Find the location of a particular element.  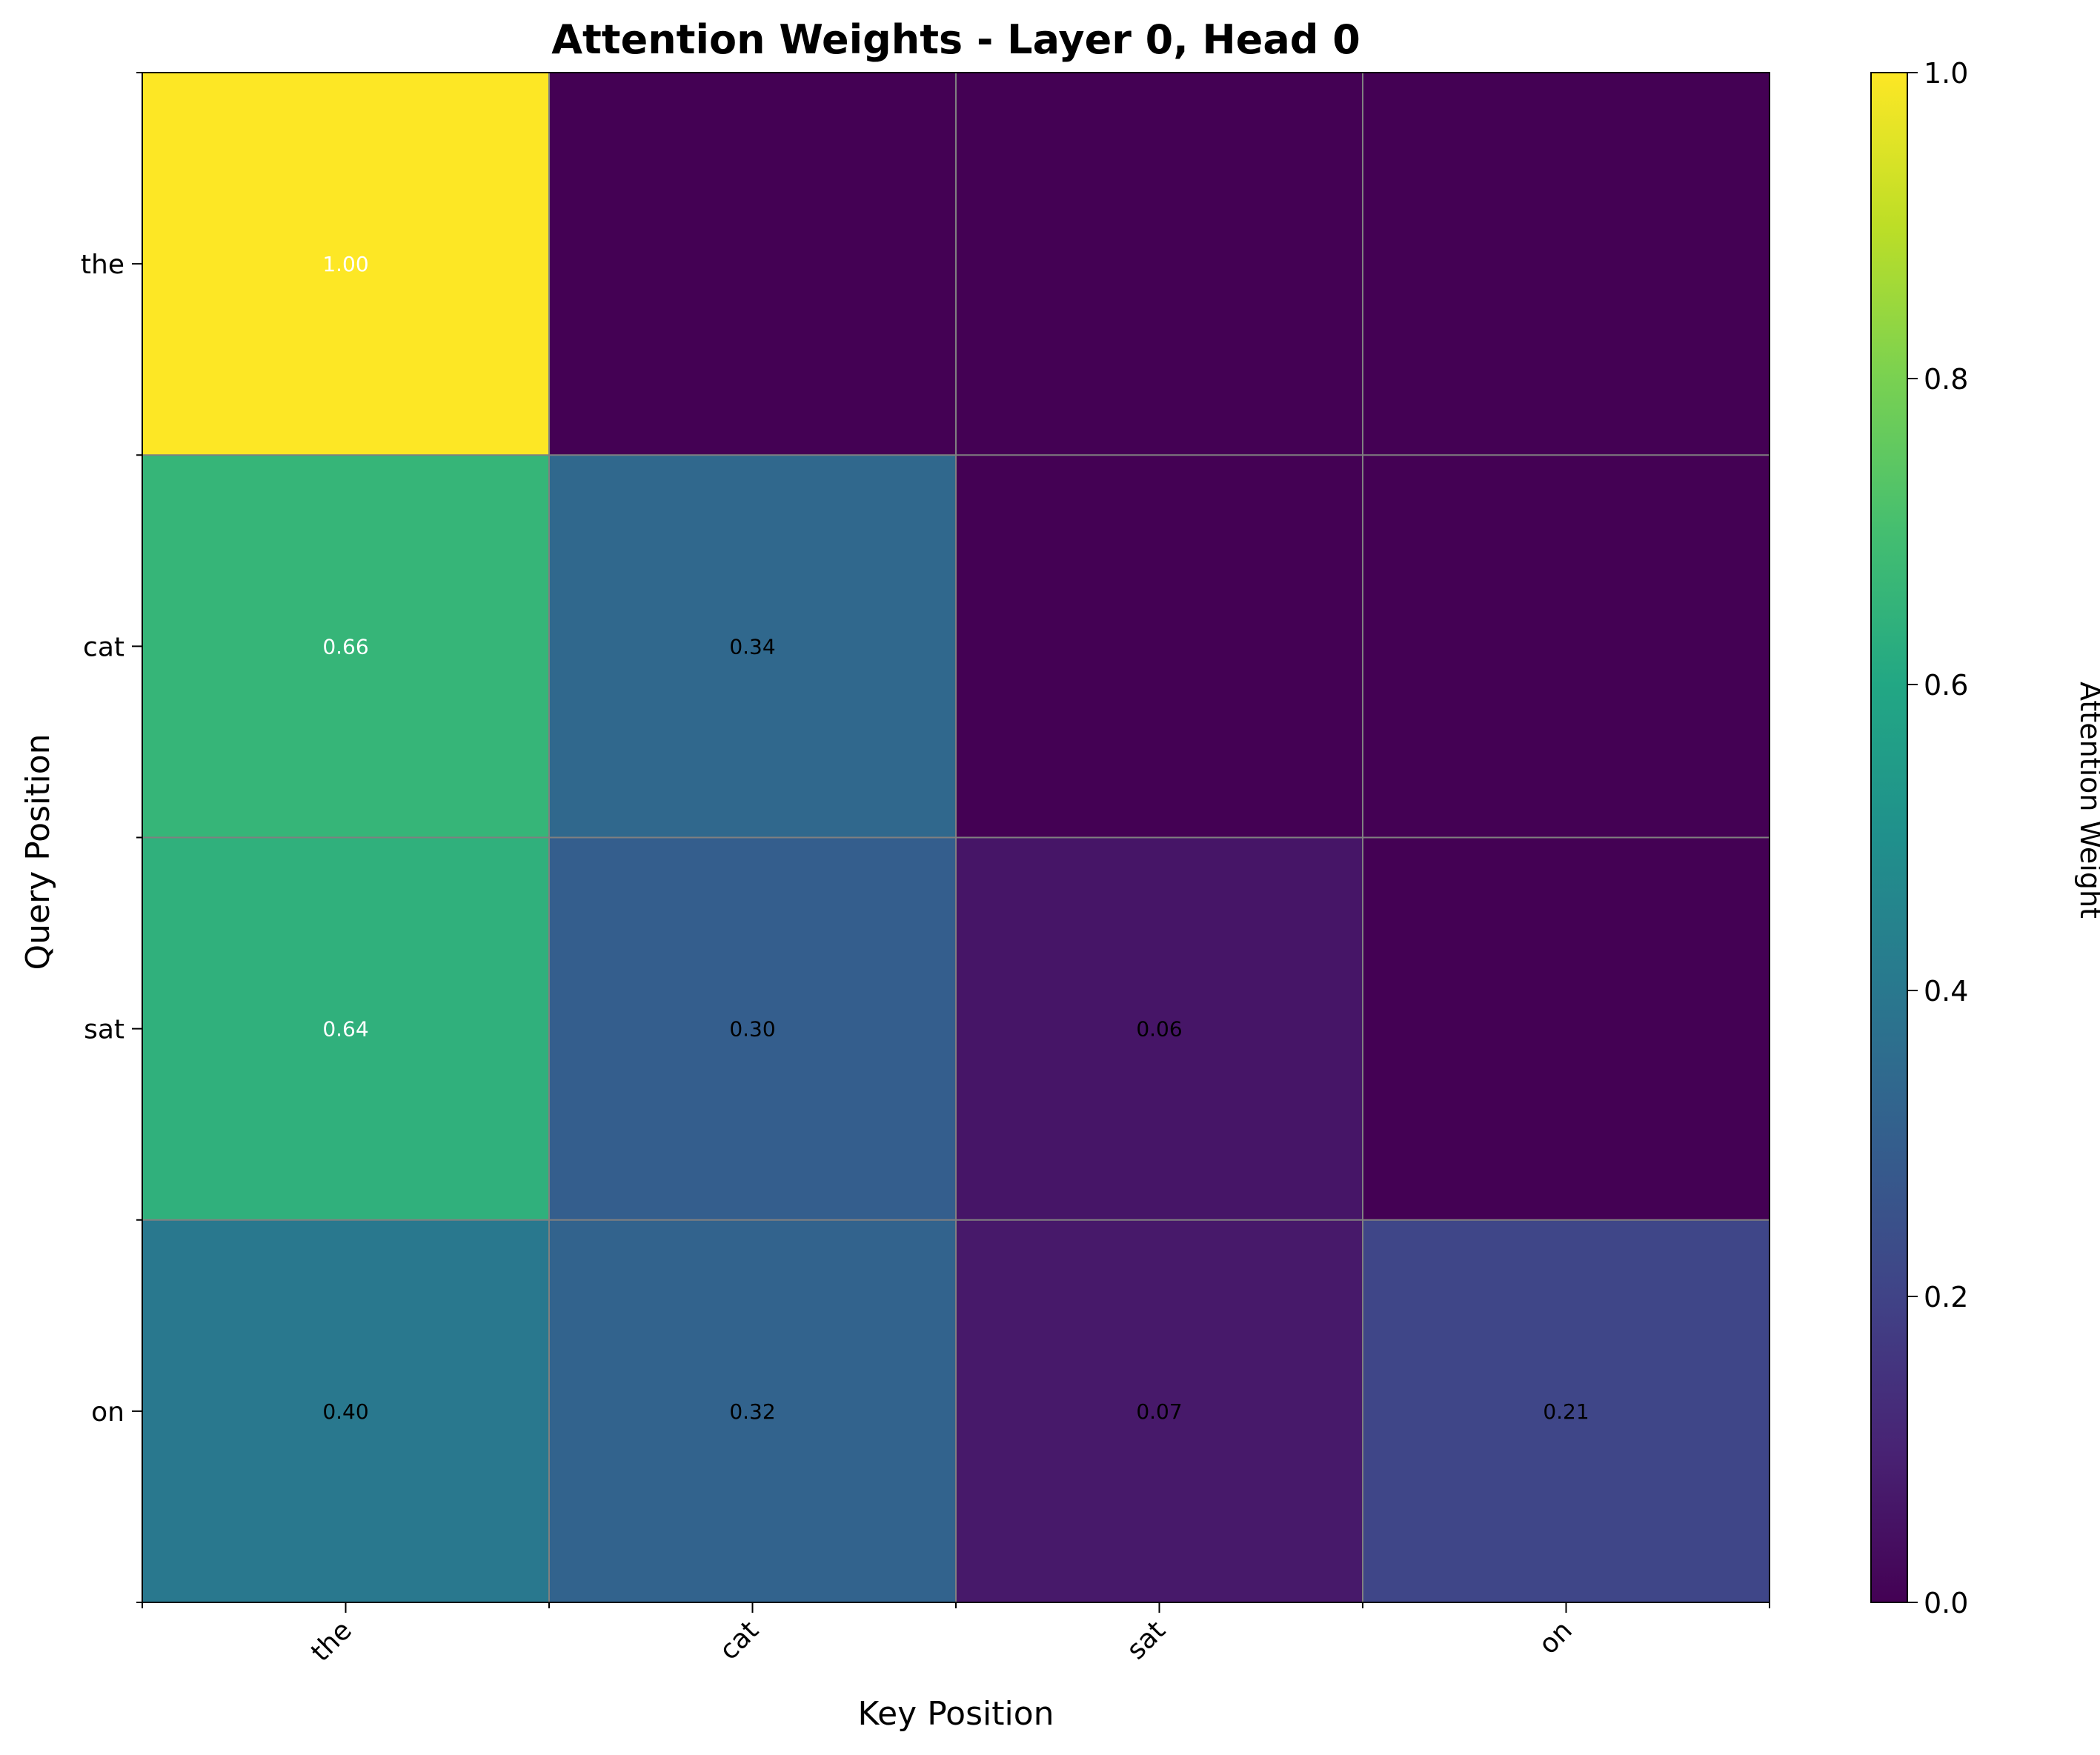

colorbar-gradient is located at coordinates (1889, 837).